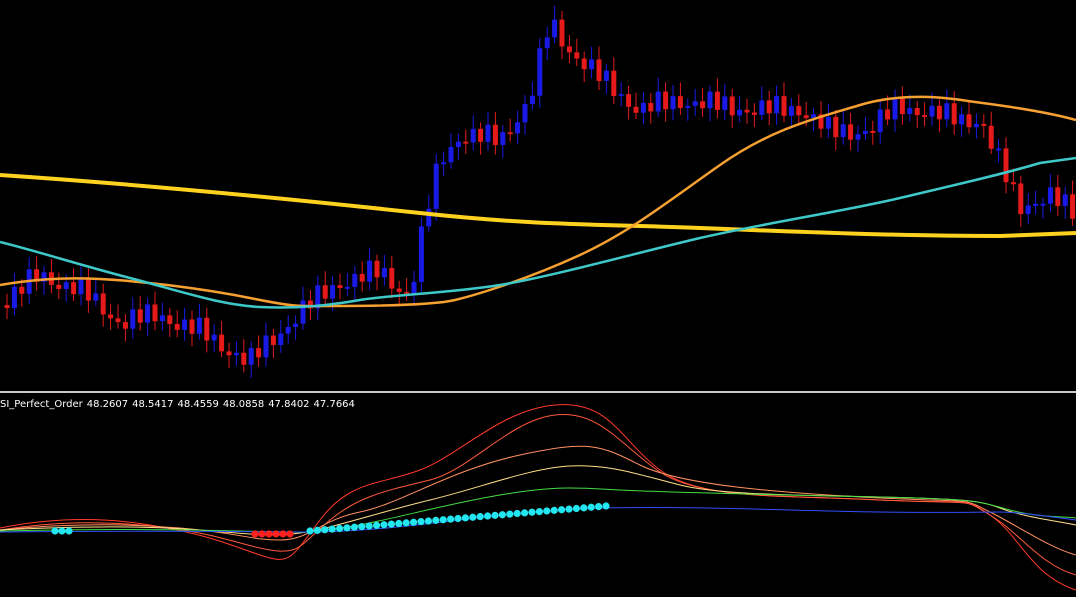 The width and height of the screenshot is (1076, 597). I want to click on indicator-name: SI_Perfect_Order, so click(42, 404).